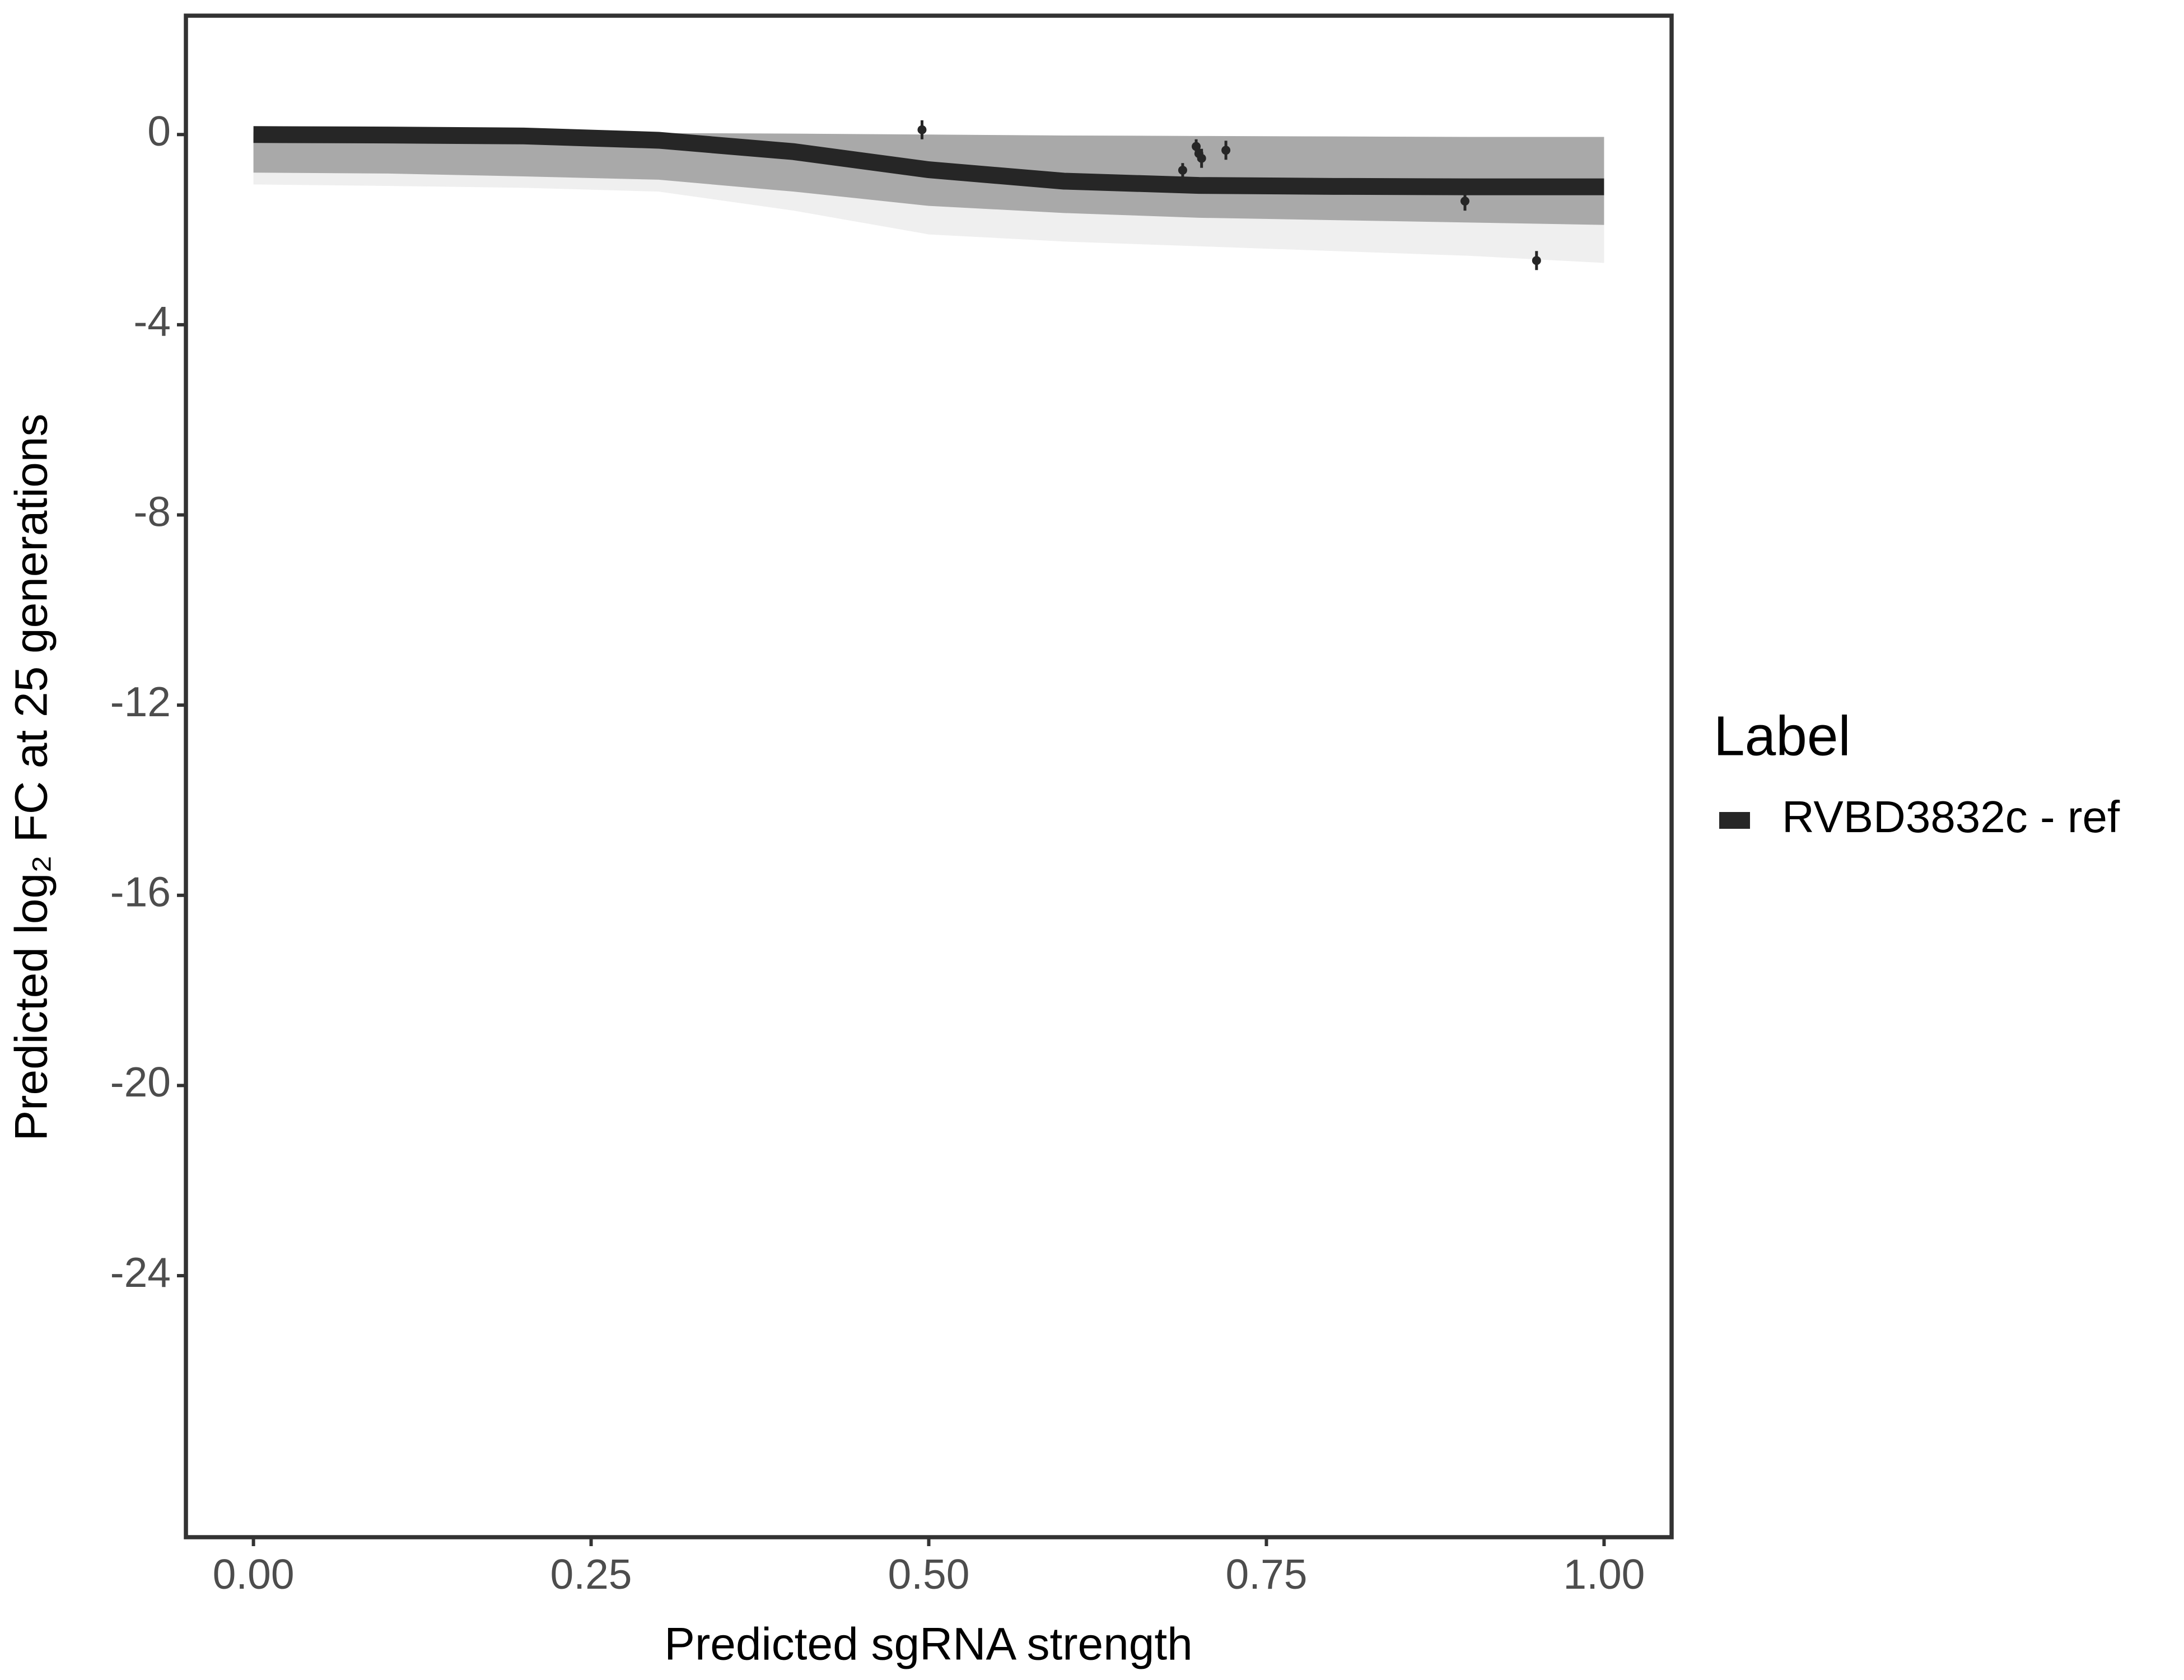 This screenshot has height=1680, width=2184. What do you see at coordinates (1951, 817) in the screenshot?
I see `legend-label: RVBD3832c - ref` at bounding box center [1951, 817].